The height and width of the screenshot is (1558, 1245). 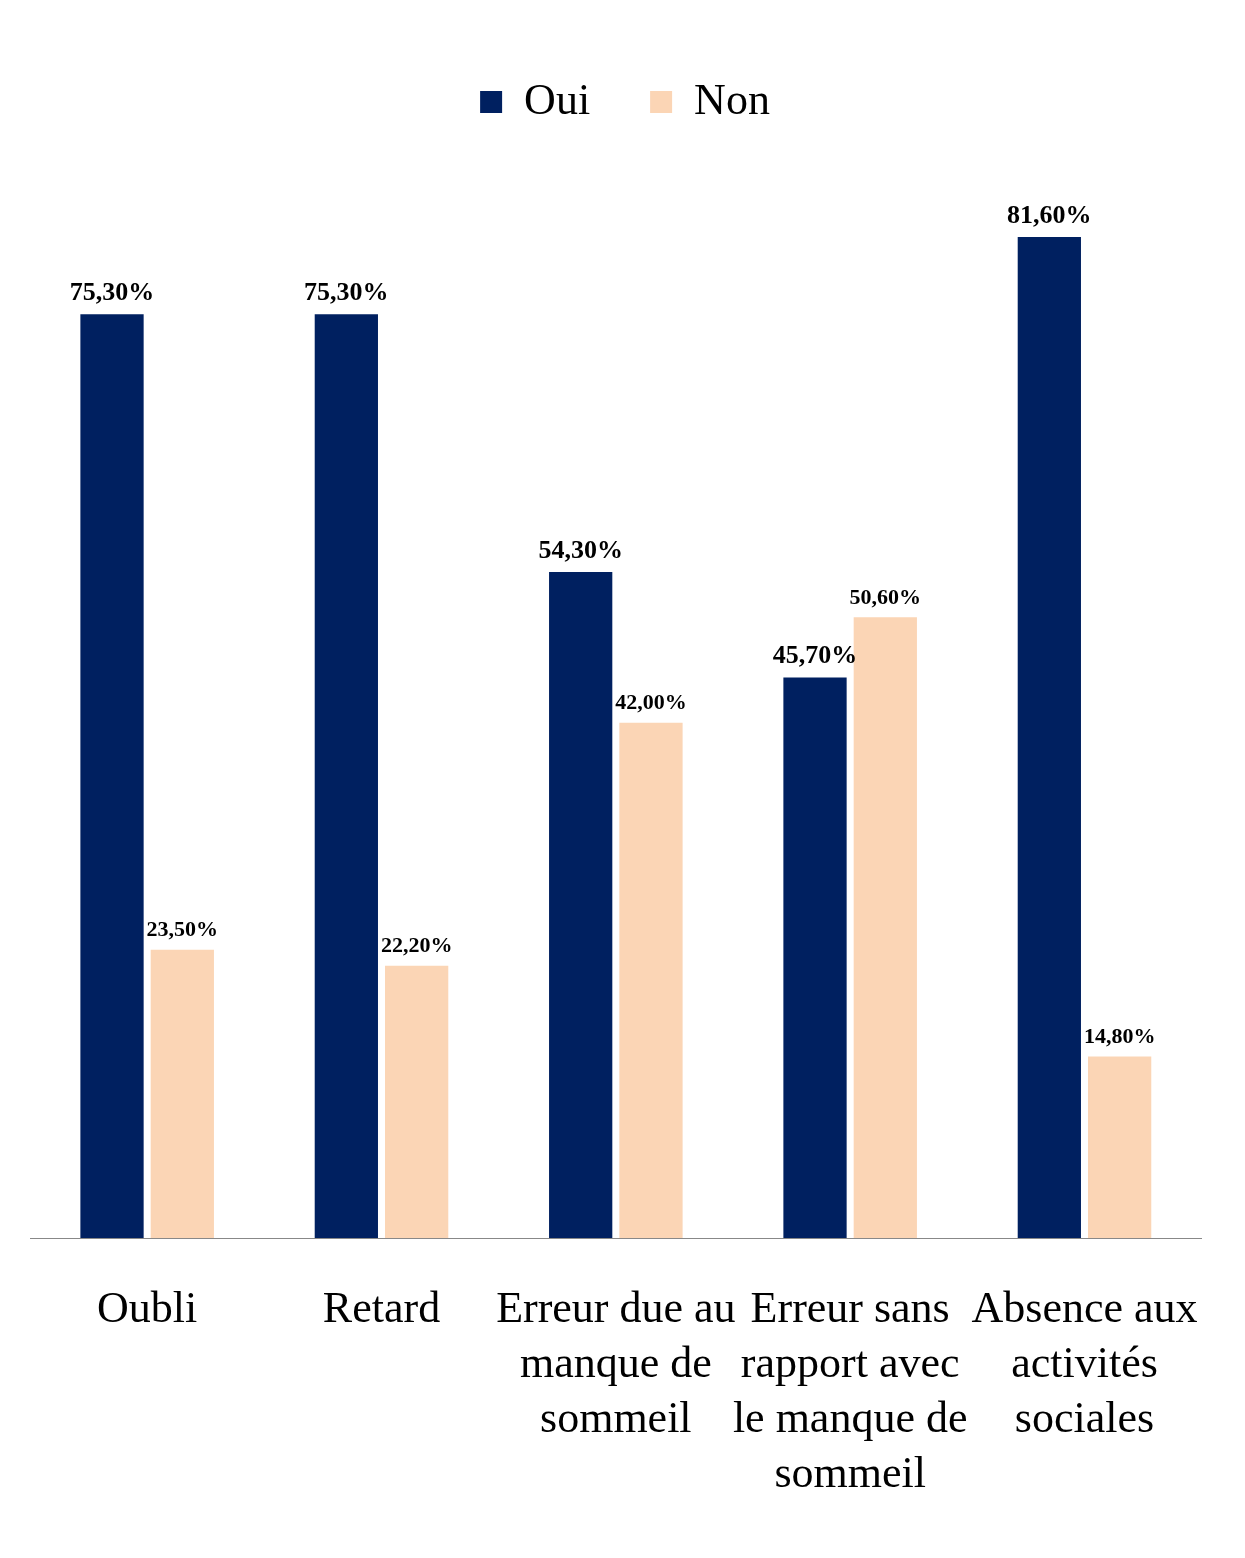 I want to click on data-label: 23,50%, so click(x=182, y=929).